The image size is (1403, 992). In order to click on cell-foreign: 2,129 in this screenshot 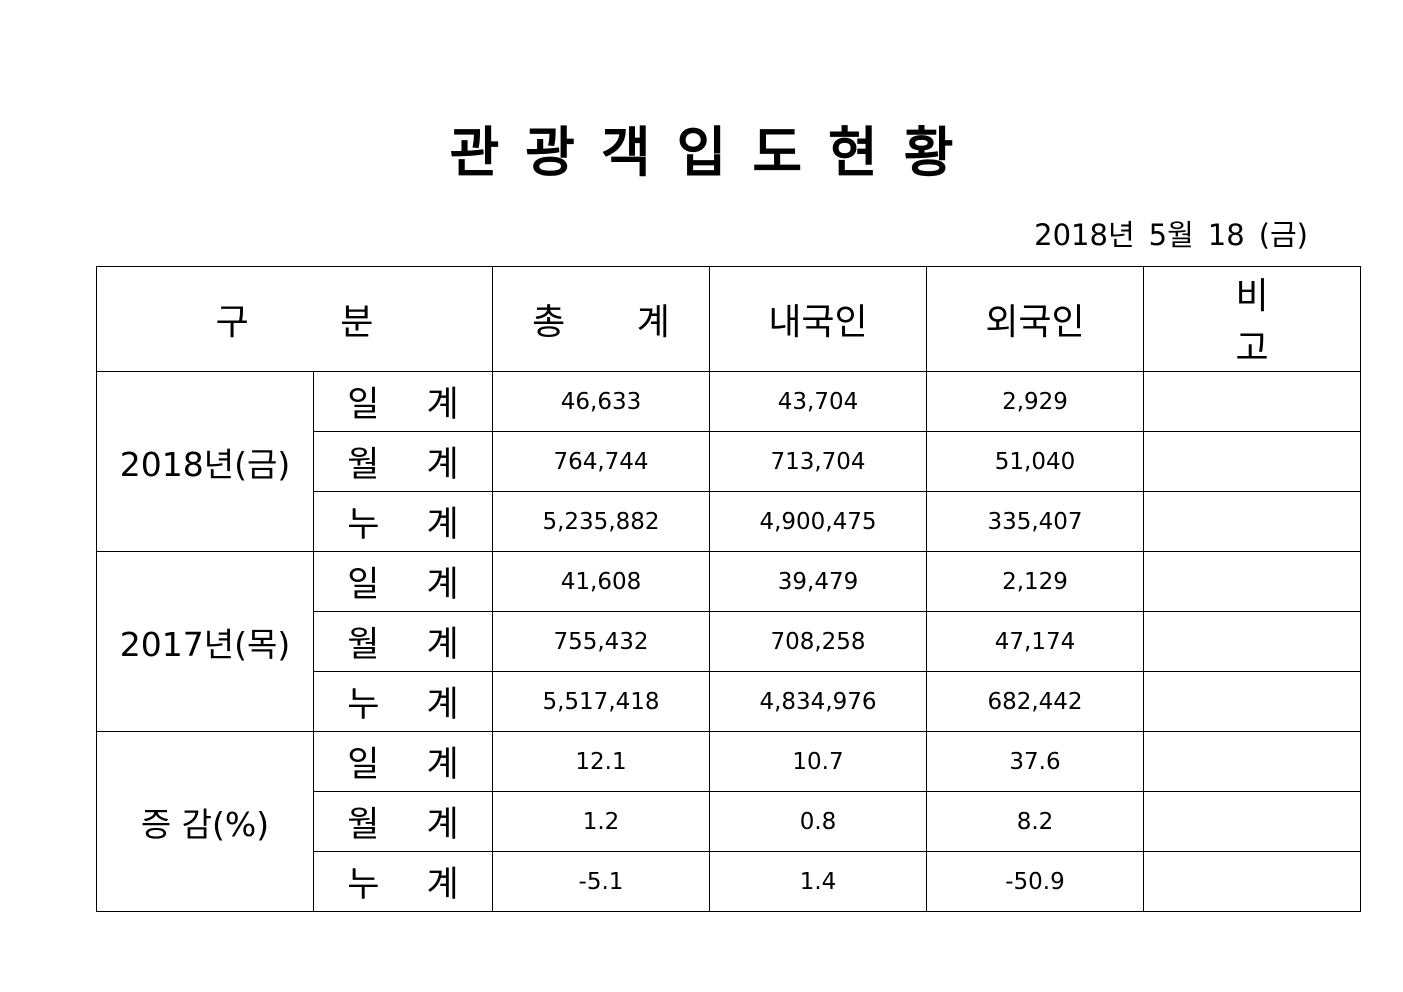, I will do `click(1035, 581)`.